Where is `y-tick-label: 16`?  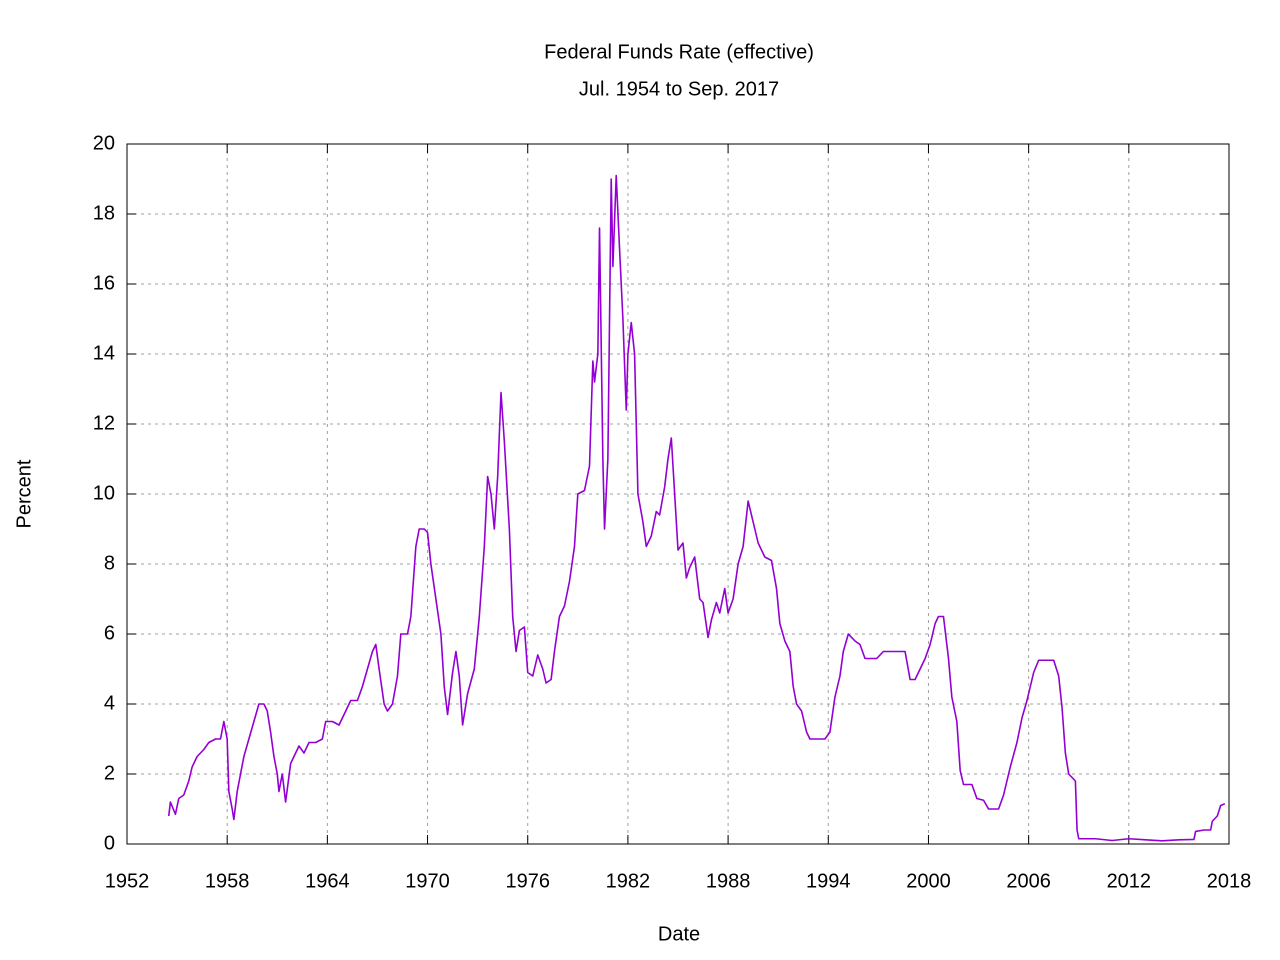
y-tick-label: 16 is located at coordinates (104, 283).